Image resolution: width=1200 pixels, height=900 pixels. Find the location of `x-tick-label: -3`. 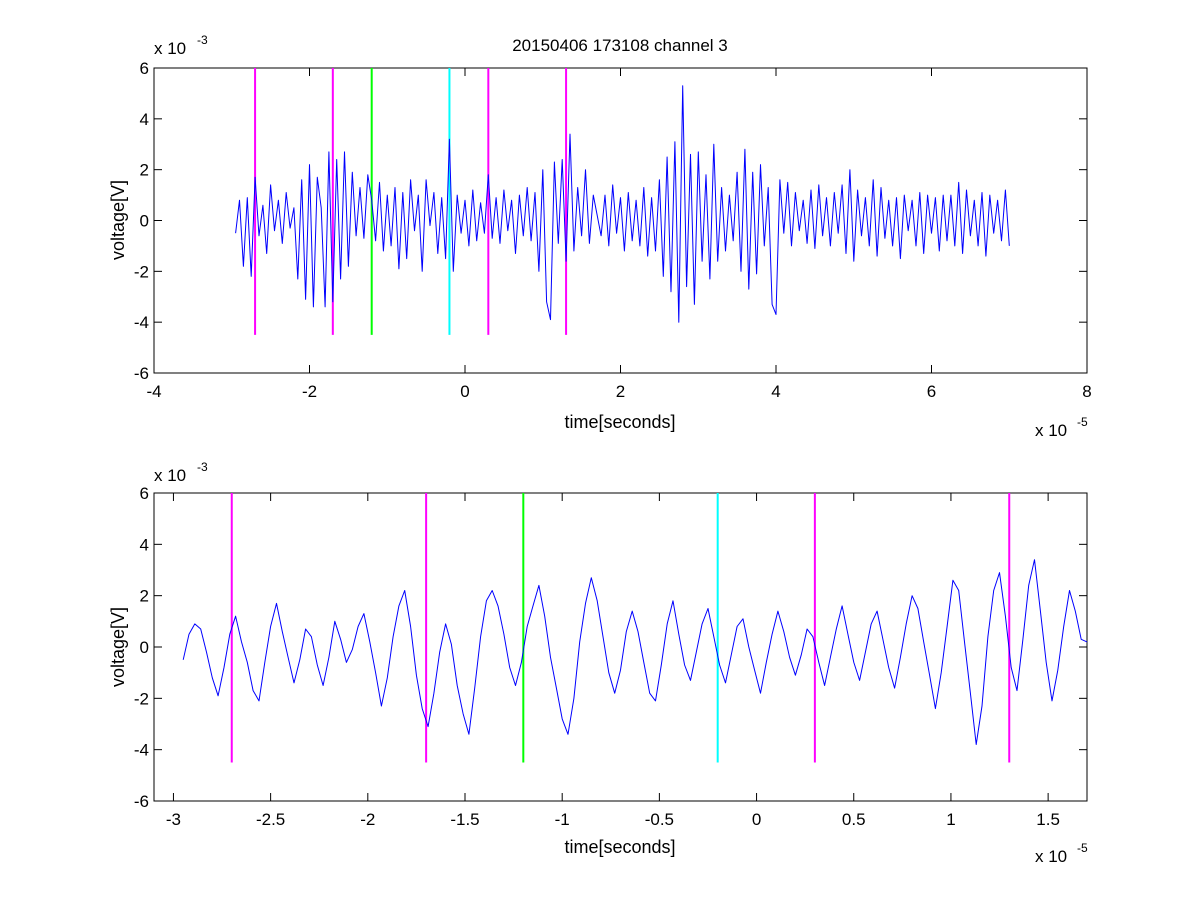

x-tick-label: -3 is located at coordinates (173, 819).